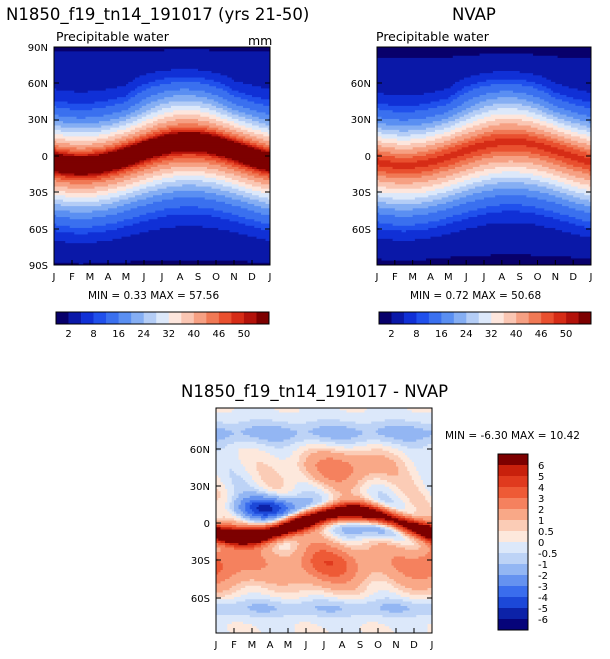 The height and width of the screenshot is (659, 610). Describe the element at coordinates (68, 334) in the screenshot. I see `colorbar-label: 2` at that location.